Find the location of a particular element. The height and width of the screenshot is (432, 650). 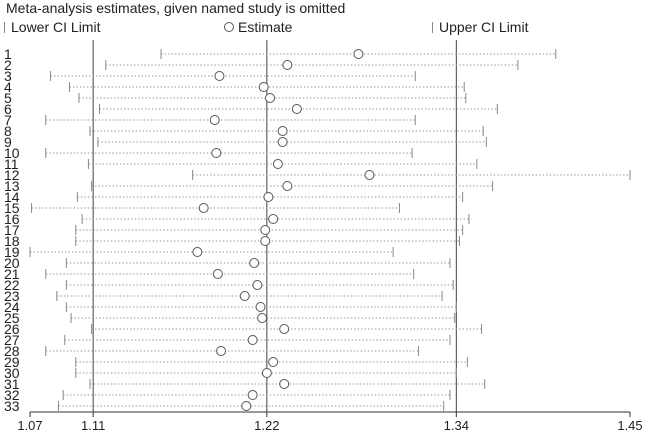

study-label: 3 is located at coordinates (8, 76).